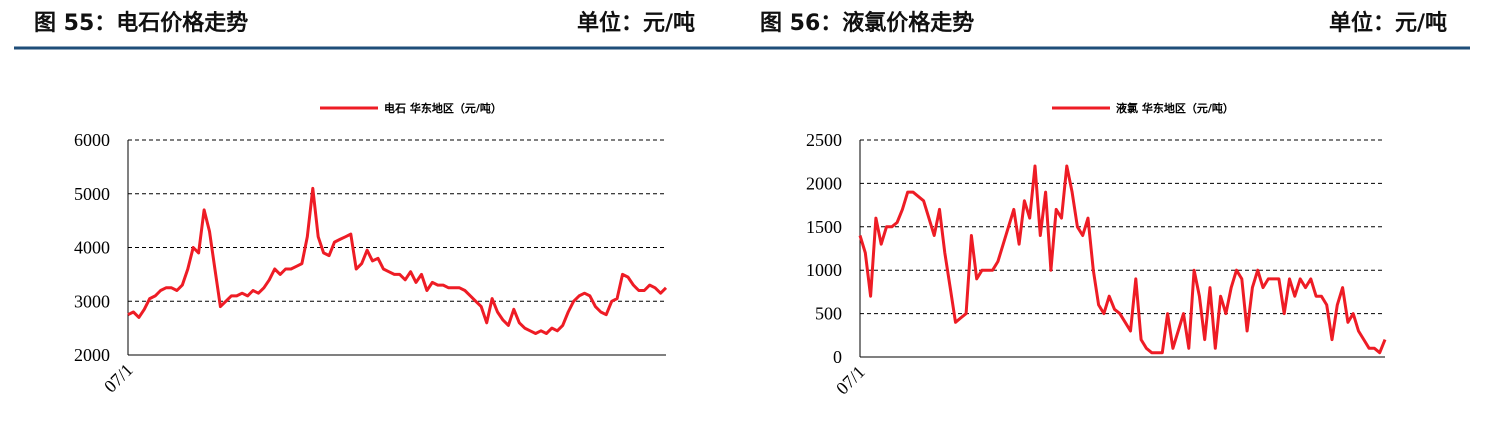 The height and width of the screenshot is (424, 1492). Describe the element at coordinates (828, 314) in the screenshot. I see `y-tick-label: 500` at that location.